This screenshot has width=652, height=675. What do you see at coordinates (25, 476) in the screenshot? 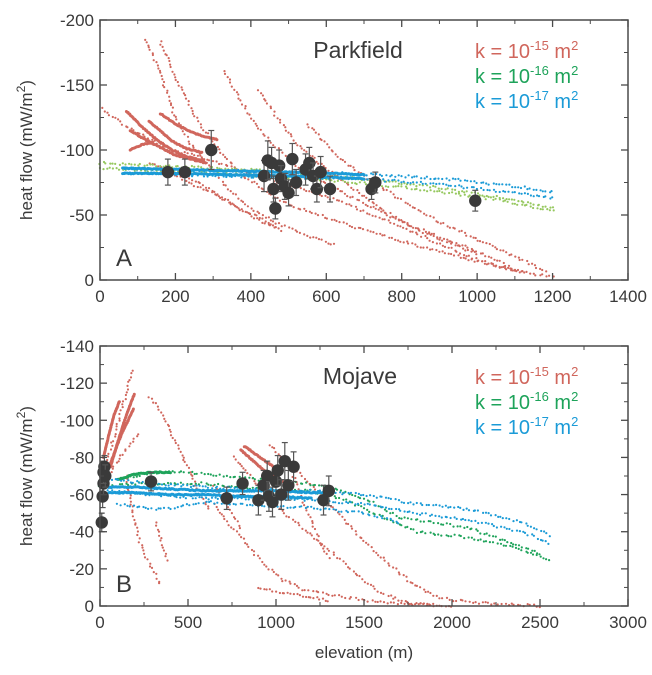
I see `y-axis-label: heat flow (mW/m2)` at bounding box center [25, 476].